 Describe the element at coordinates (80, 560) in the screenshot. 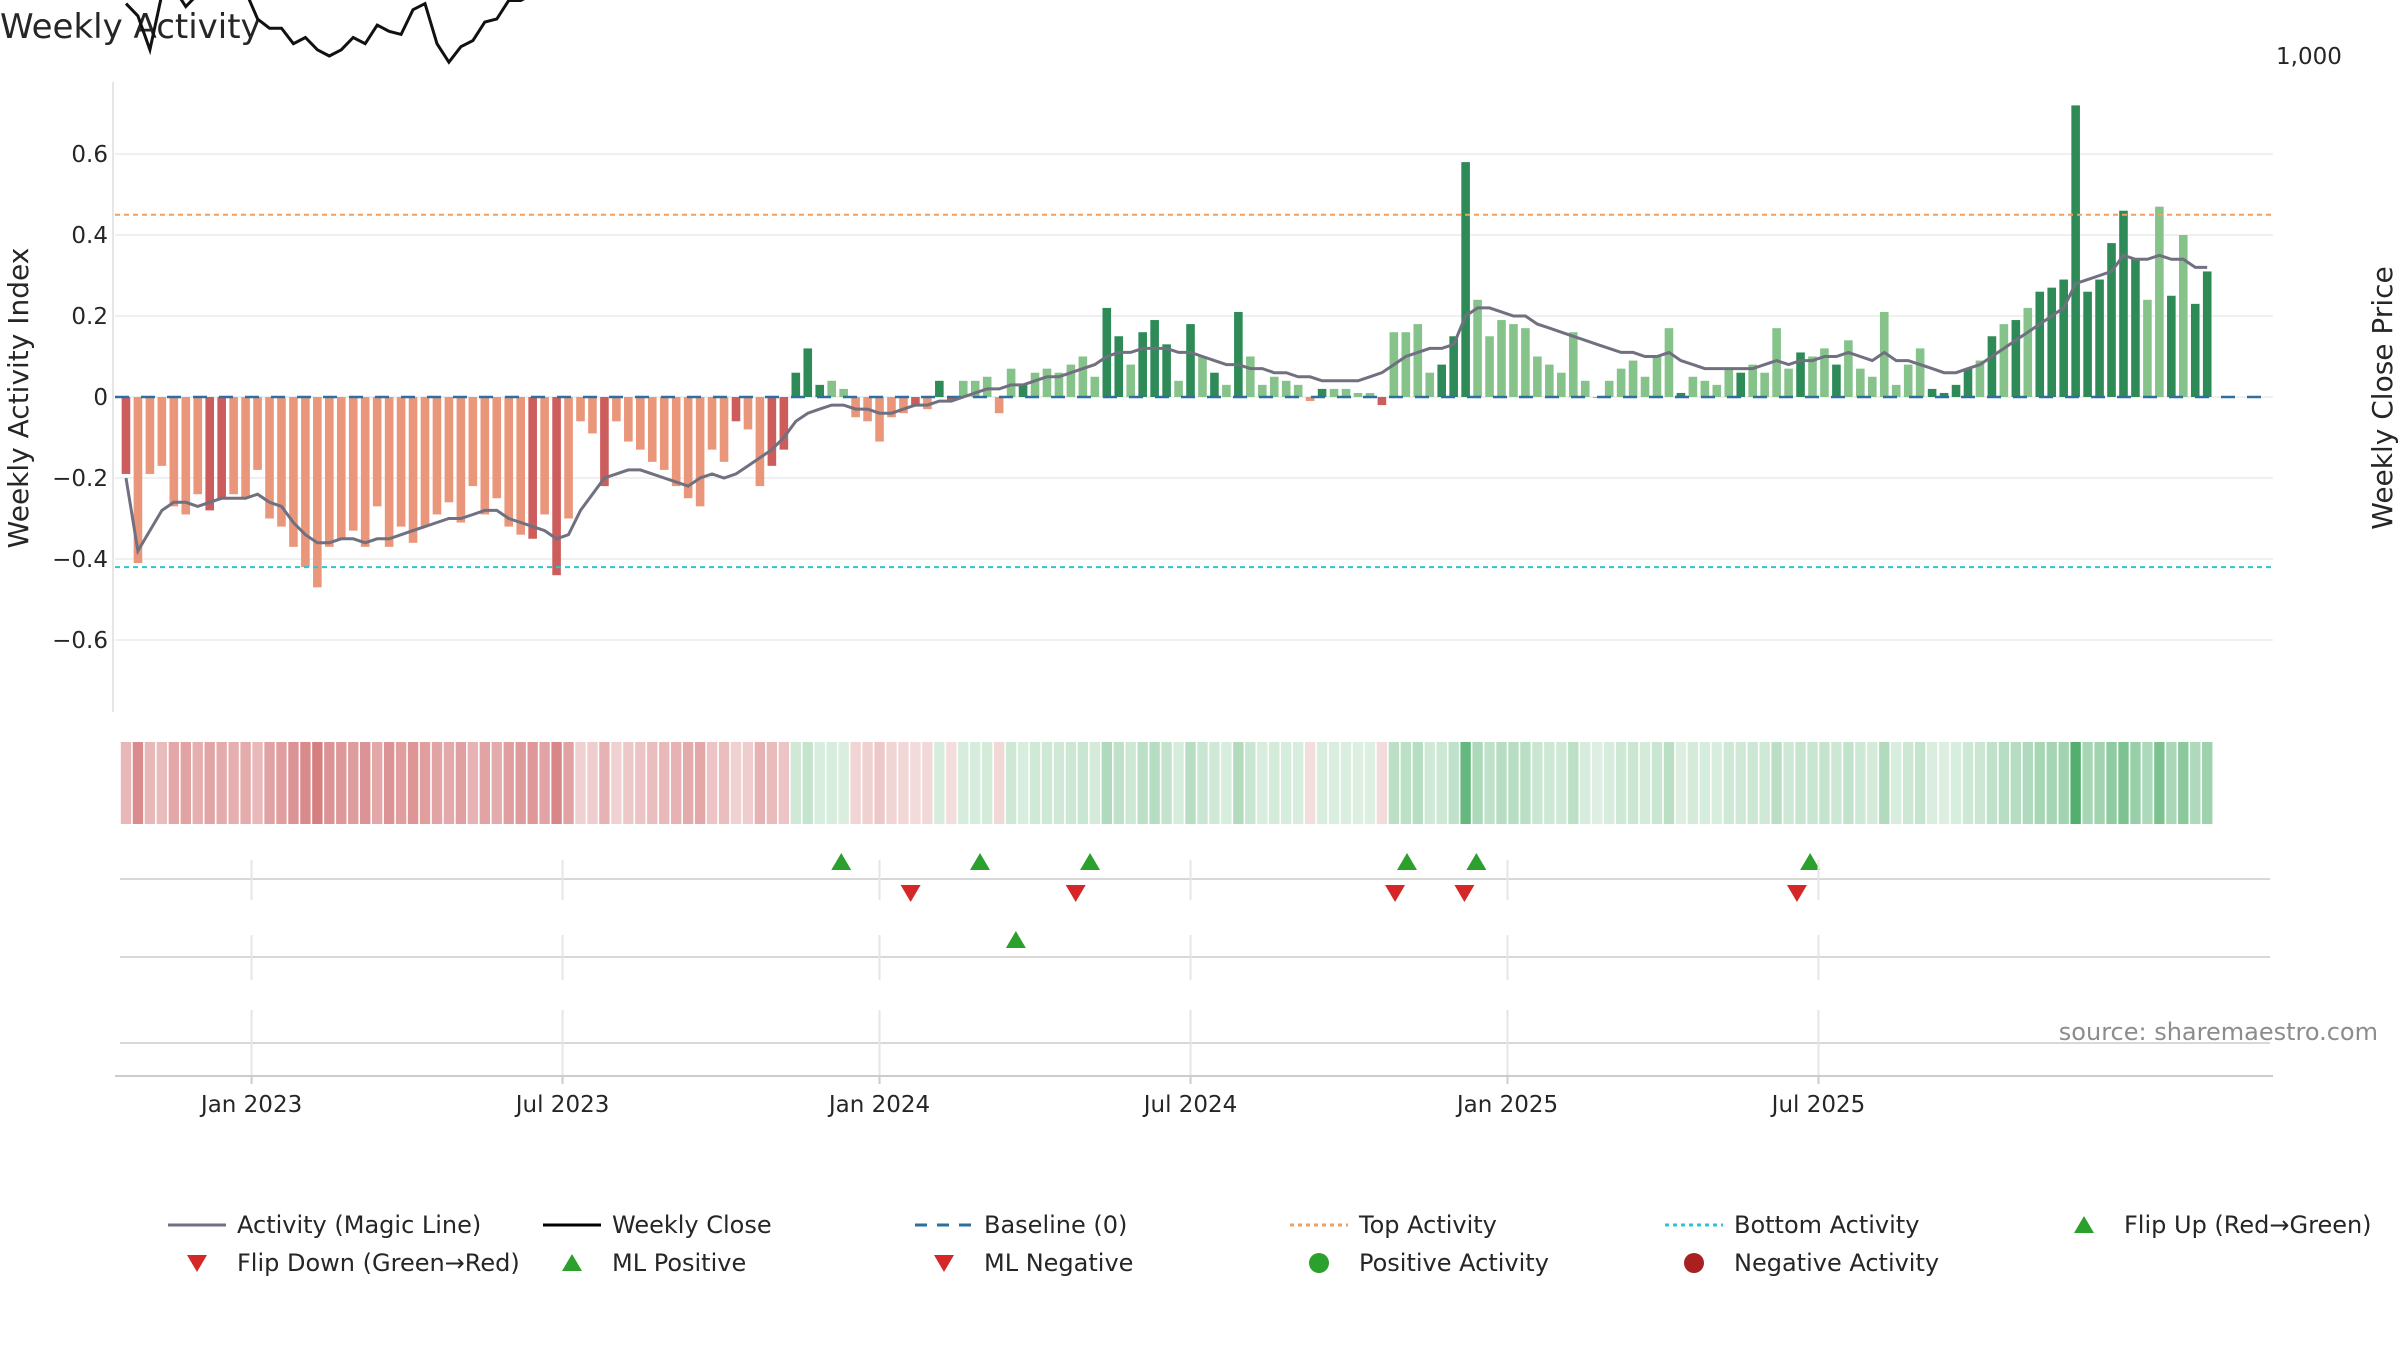

I see `y-tick-label: −0.4` at that location.